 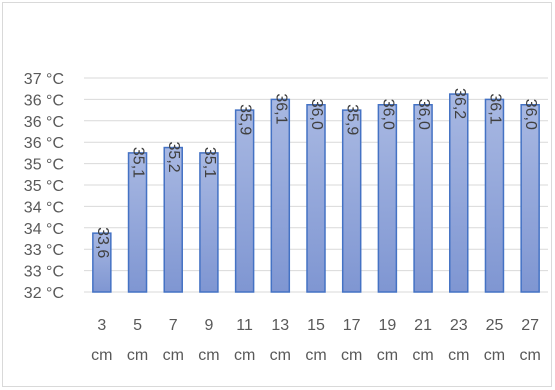 I want to click on x-tick-label: 21, so click(x=423, y=325).